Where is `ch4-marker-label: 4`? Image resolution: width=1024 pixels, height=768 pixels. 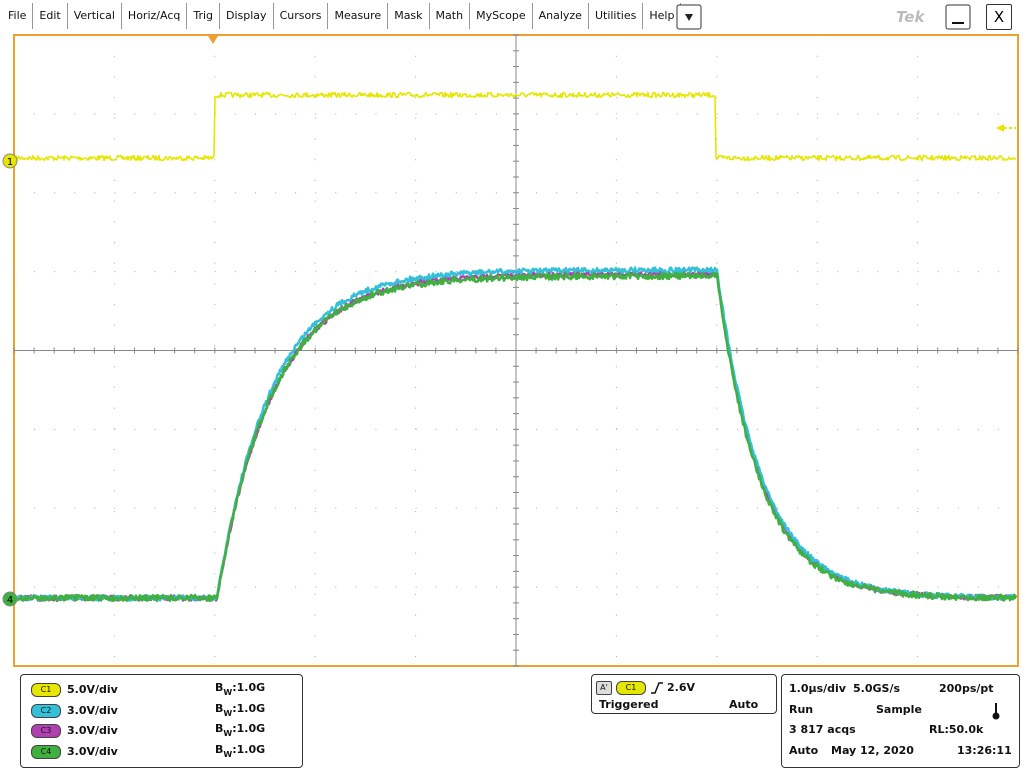
ch4-marker-label: 4 is located at coordinates (10, 600).